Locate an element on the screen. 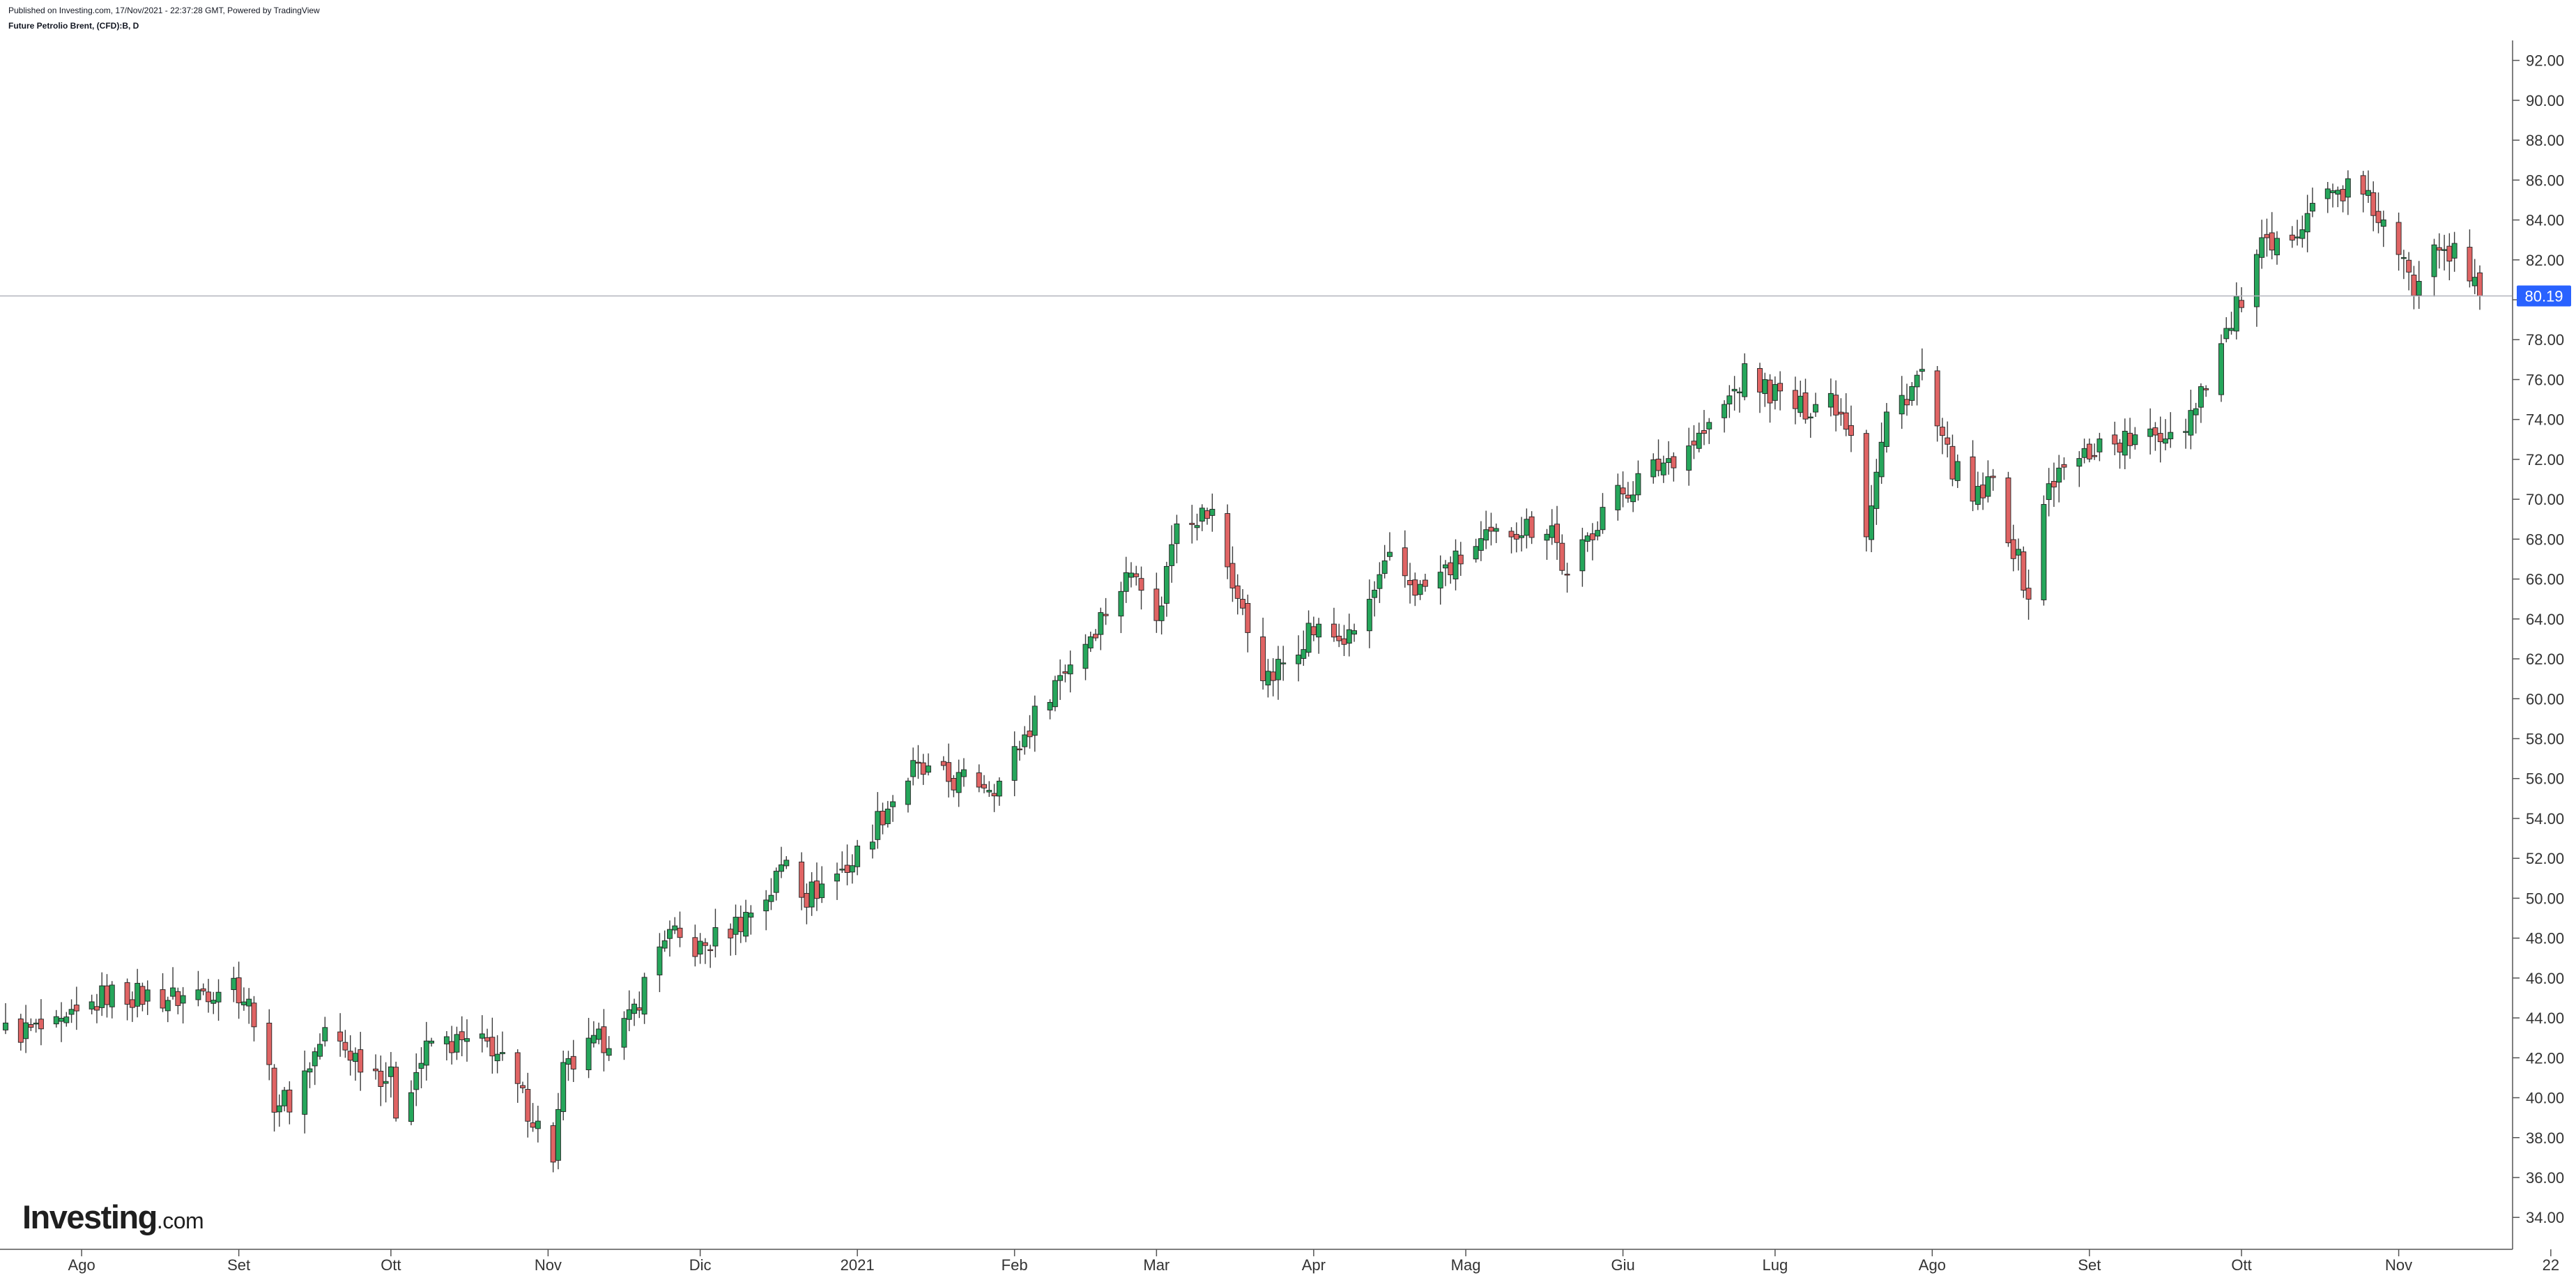  x-tick-label: Mar is located at coordinates (1156, 1265).